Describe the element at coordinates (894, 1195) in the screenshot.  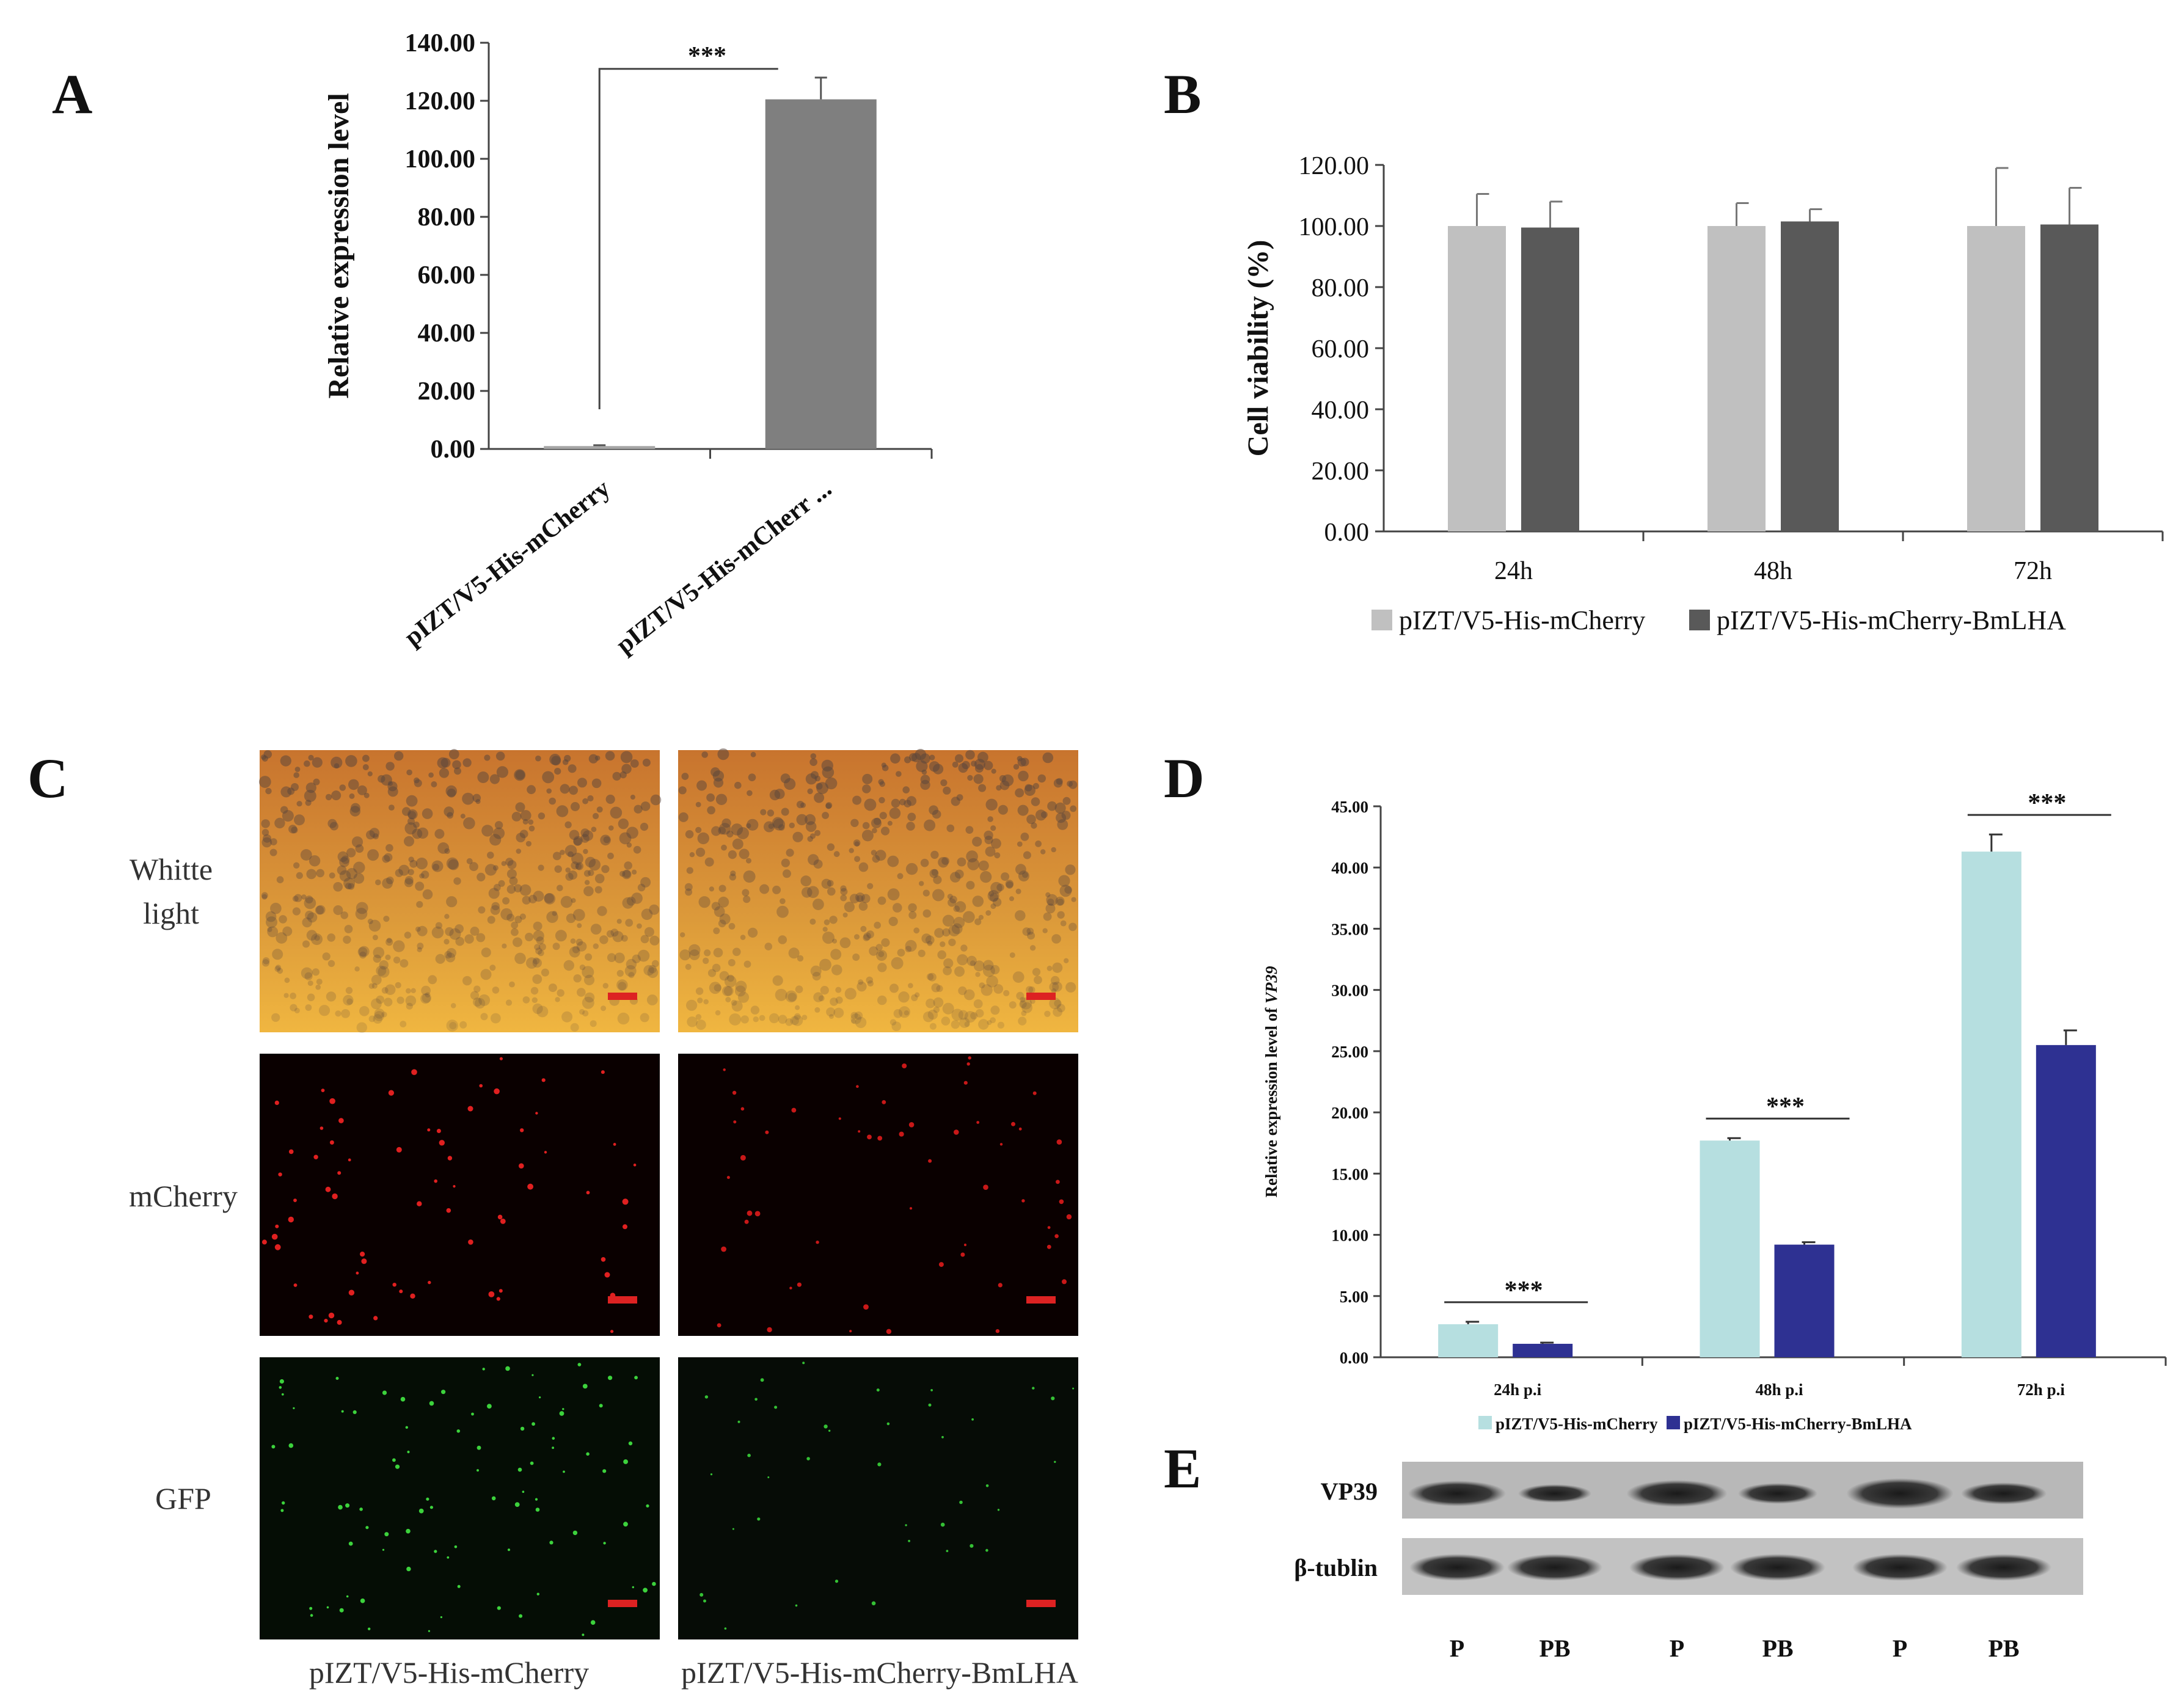
I see `mcherry-cells-bmlha` at that location.